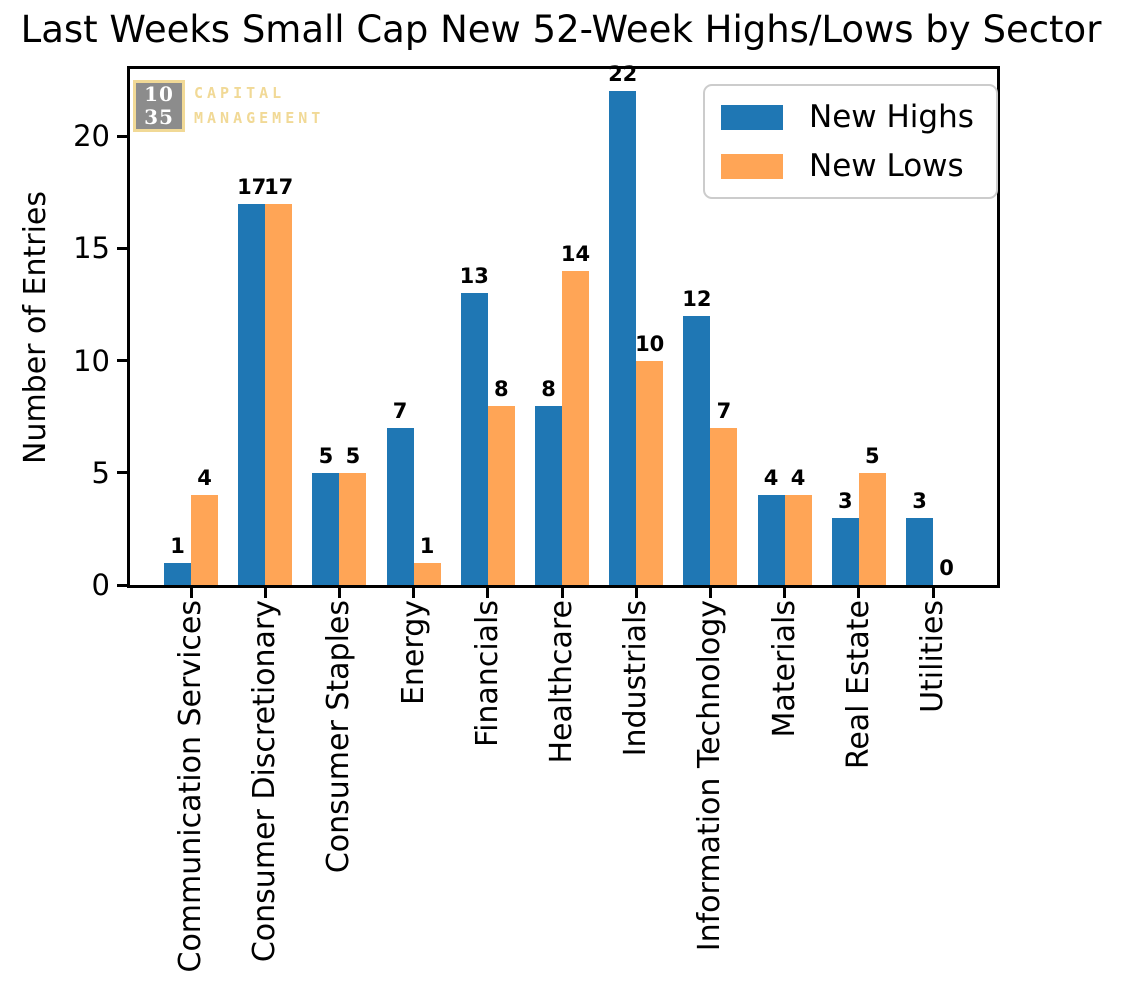  I want to click on legend: New Highs New Lows, so click(850, 141).